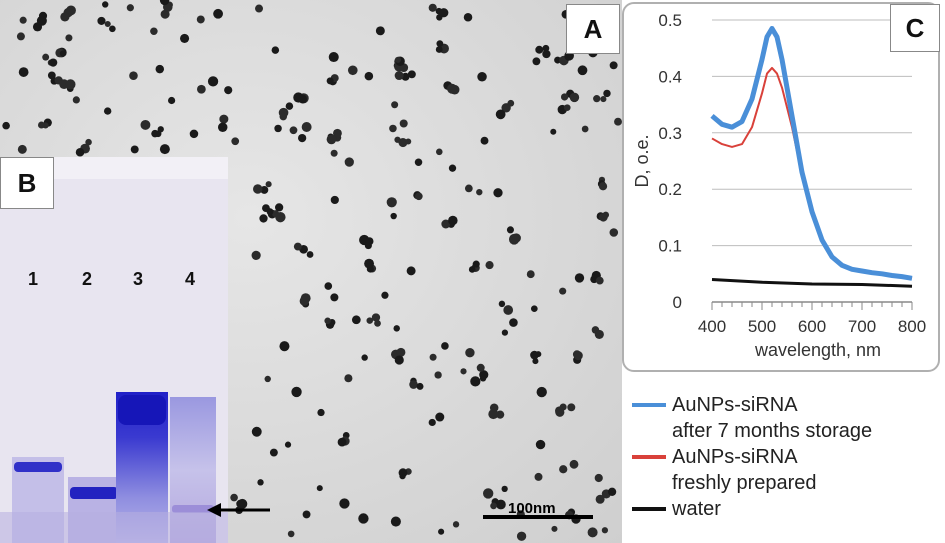  Describe the element at coordinates (787, 470) in the screenshot. I see `legend-item-fresh: AuNPs-siRNA freshly prepared` at that location.